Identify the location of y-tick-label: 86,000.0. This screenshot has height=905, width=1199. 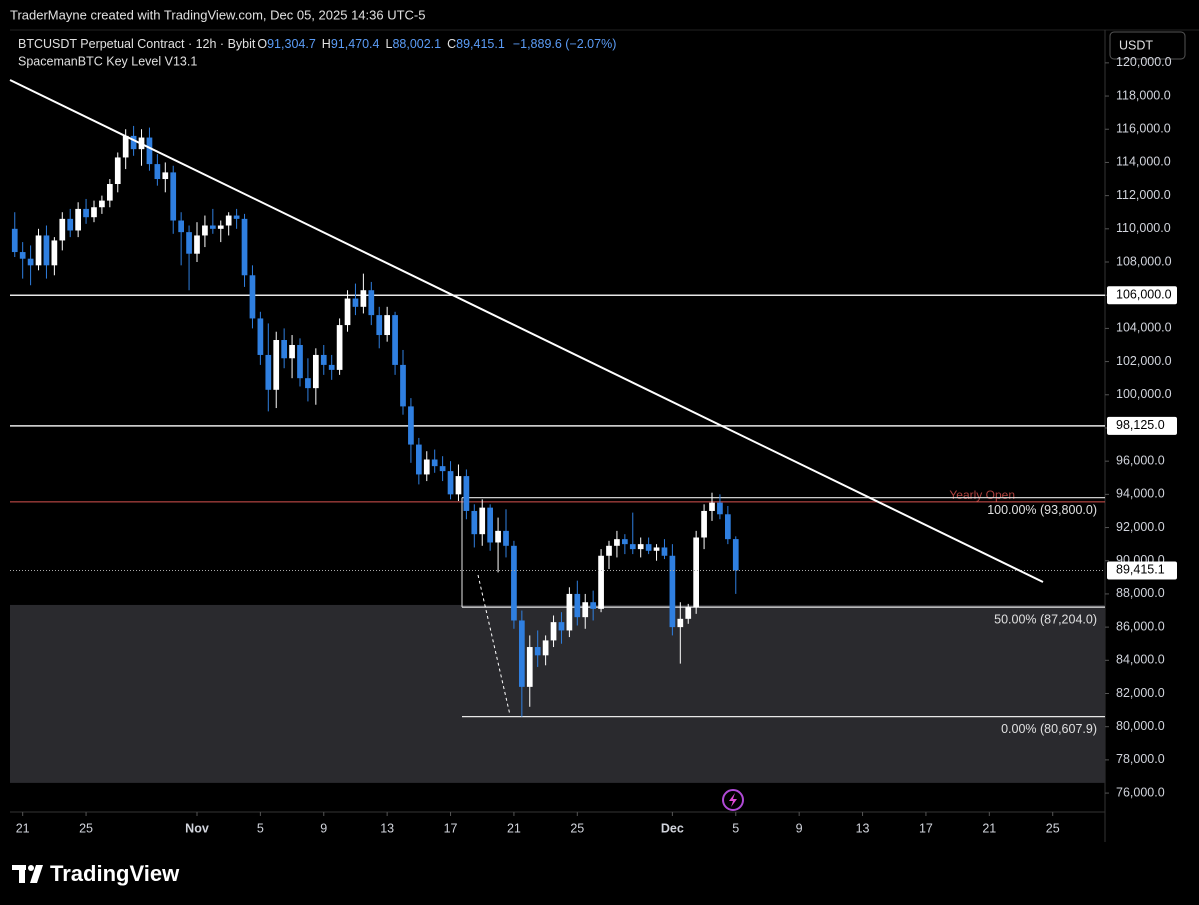
(1140, 626).